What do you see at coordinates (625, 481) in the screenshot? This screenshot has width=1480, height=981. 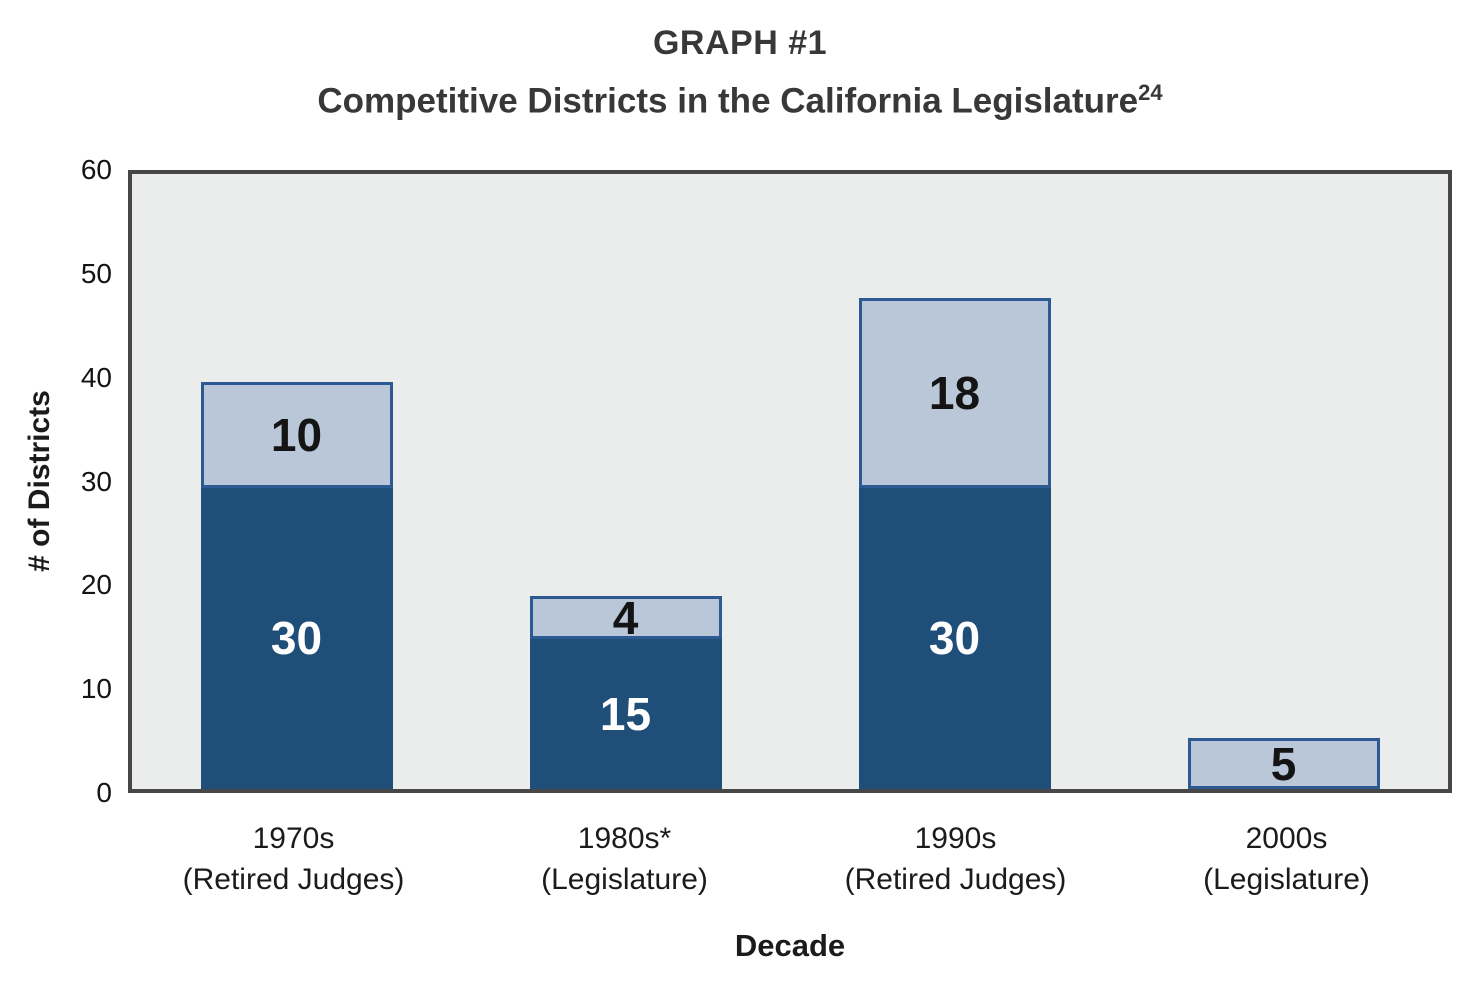 I see `bar-slot-1980s*: 4 15` at bounding box center [625, 481].